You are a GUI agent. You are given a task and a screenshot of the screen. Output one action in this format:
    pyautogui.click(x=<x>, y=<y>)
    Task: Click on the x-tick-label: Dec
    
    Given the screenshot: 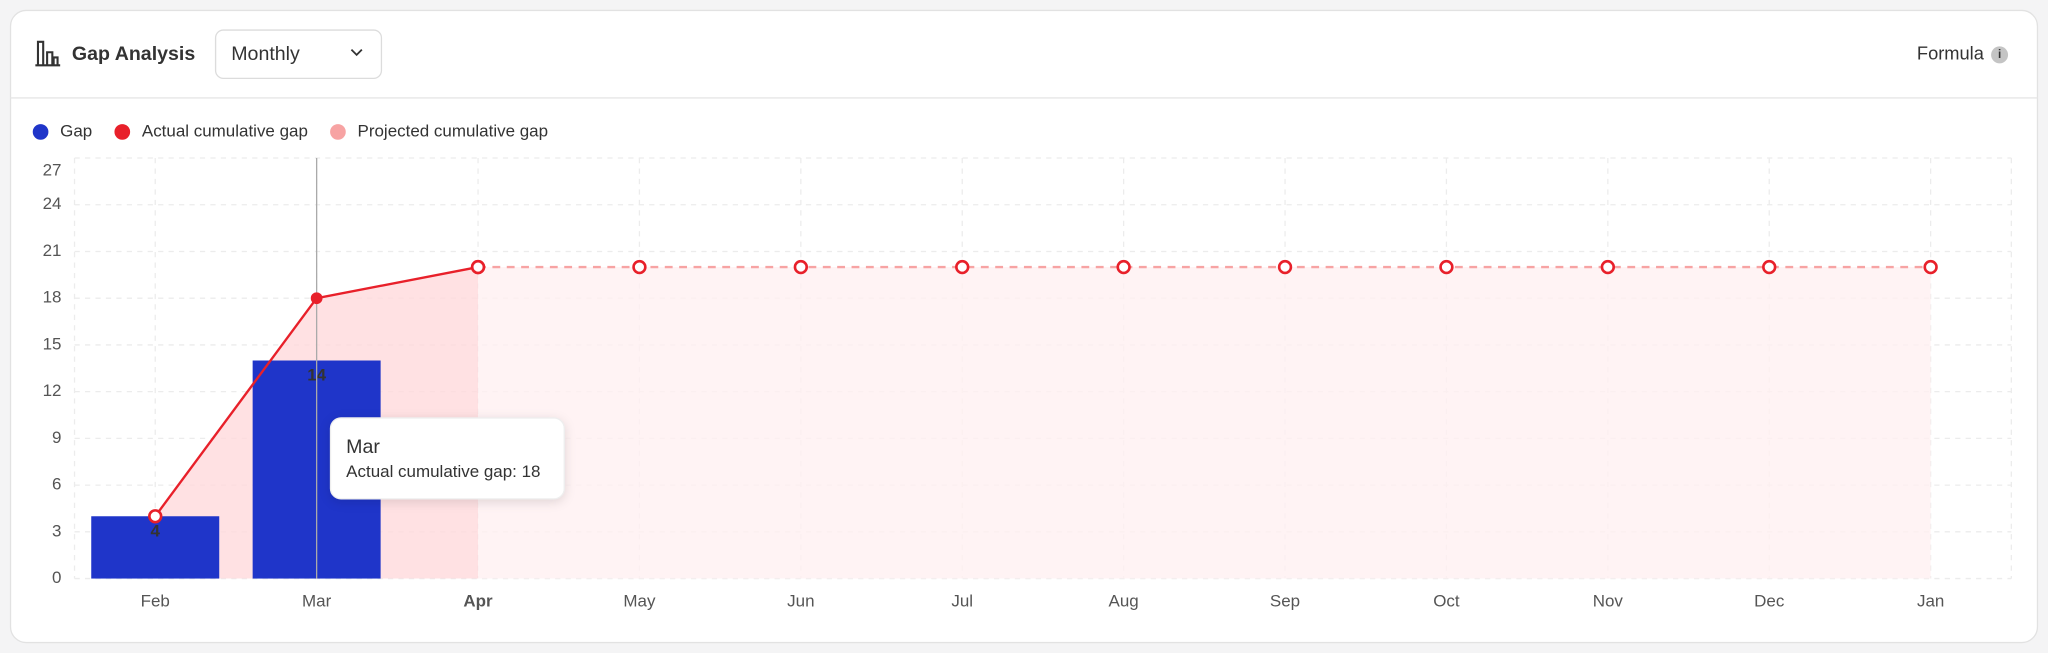 What is the action you would take?
    pyautogui.click(x=1769, y=601)
    